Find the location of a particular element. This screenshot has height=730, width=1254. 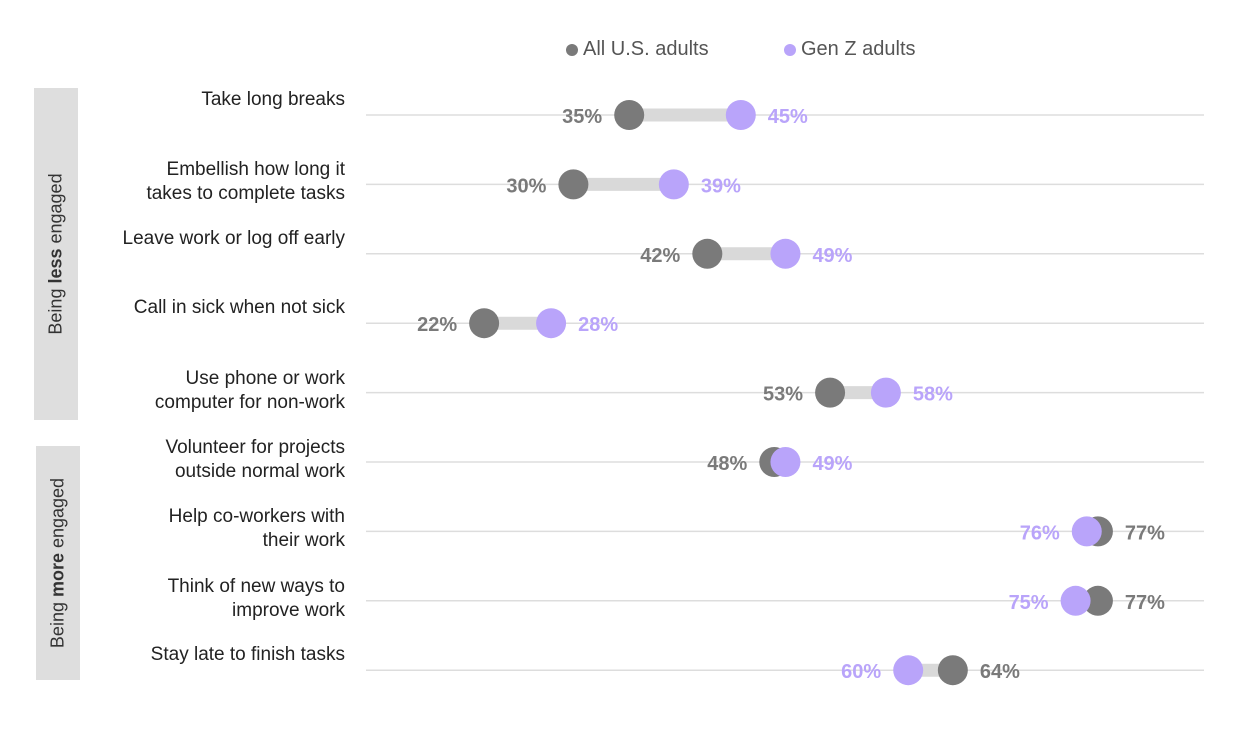

data-label-gen-z: 45% is located at coordinates (788, 117).